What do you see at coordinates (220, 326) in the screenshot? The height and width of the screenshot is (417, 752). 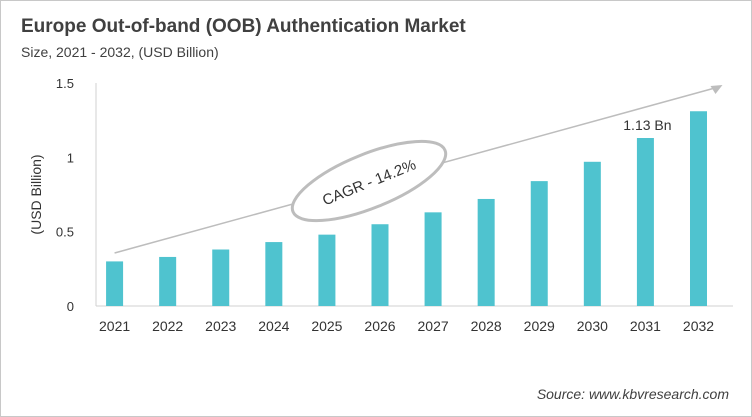 I see `x-tick-label: 2023` at bounding box center [220, 326].